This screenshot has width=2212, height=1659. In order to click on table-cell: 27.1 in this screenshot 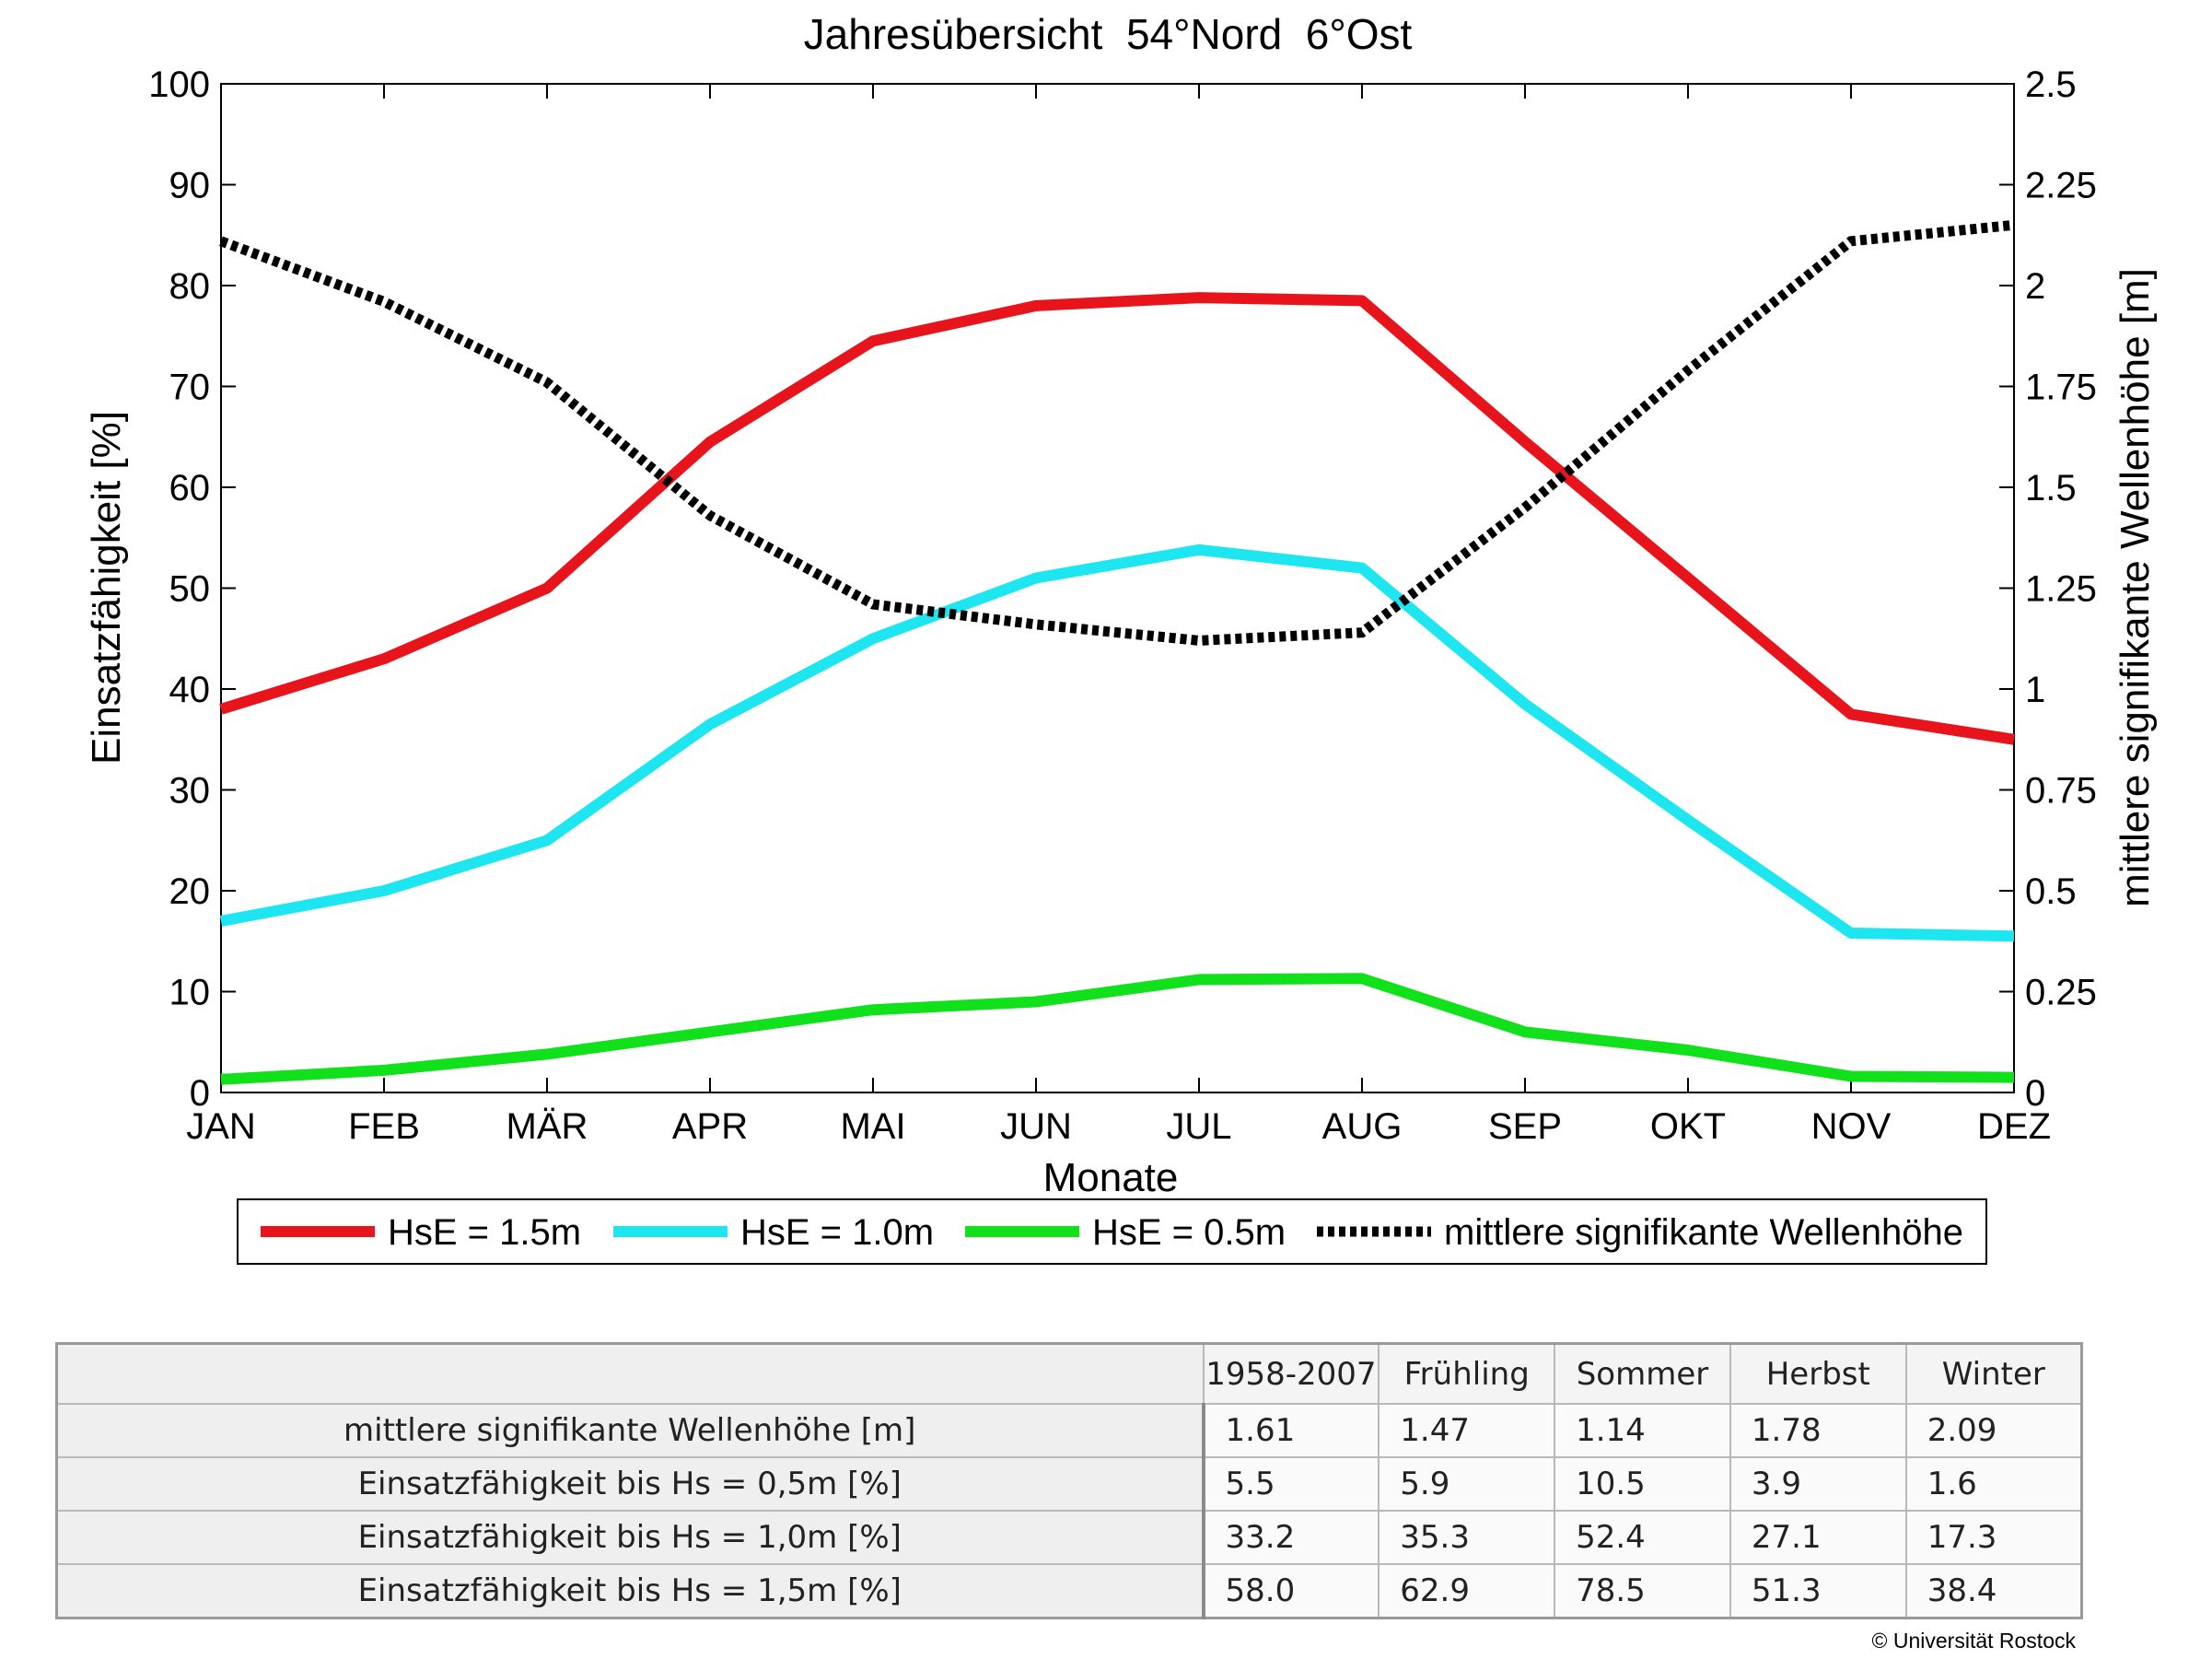, I will do `click(1818, 1537)`.